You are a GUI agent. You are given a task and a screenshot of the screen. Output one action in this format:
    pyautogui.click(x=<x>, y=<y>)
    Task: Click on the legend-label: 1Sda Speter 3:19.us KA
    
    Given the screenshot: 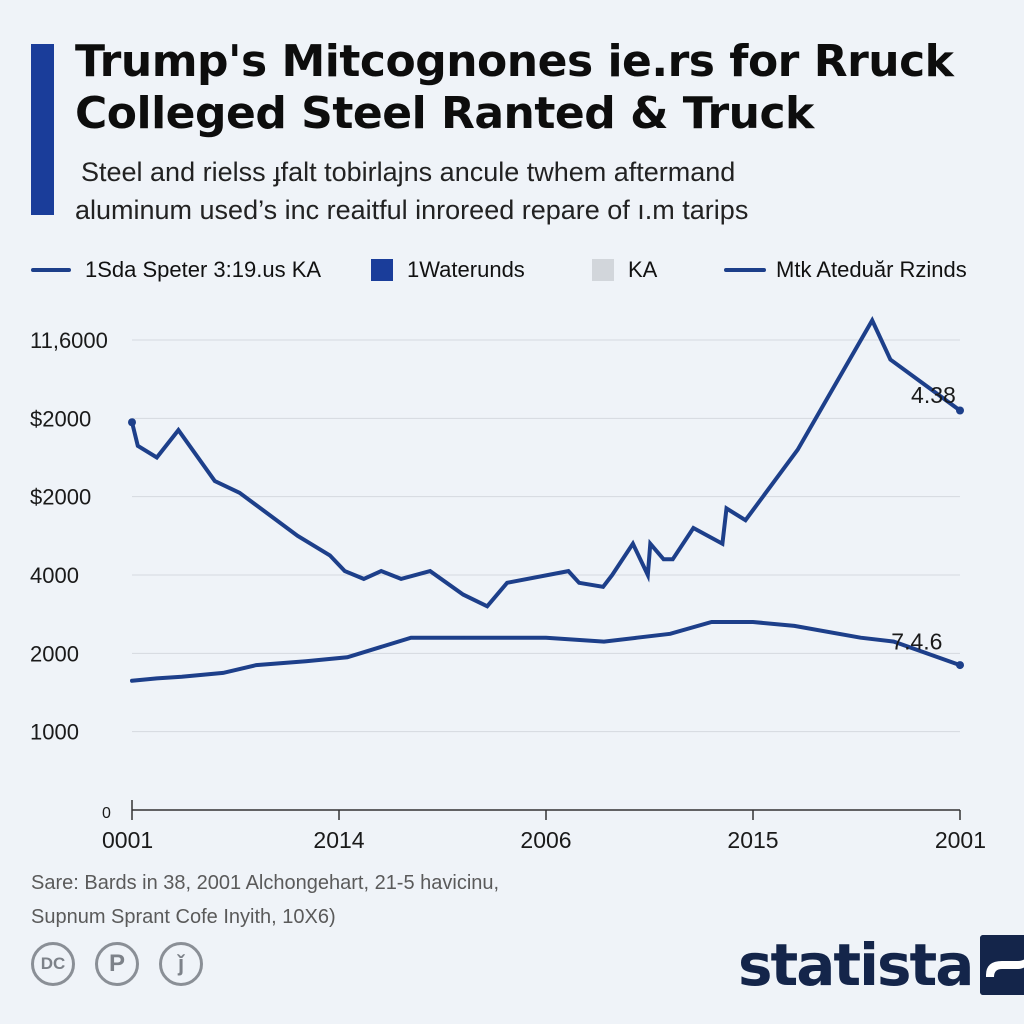 What is the action you would take?
    pyautogui.click(x=203, y=269)
    